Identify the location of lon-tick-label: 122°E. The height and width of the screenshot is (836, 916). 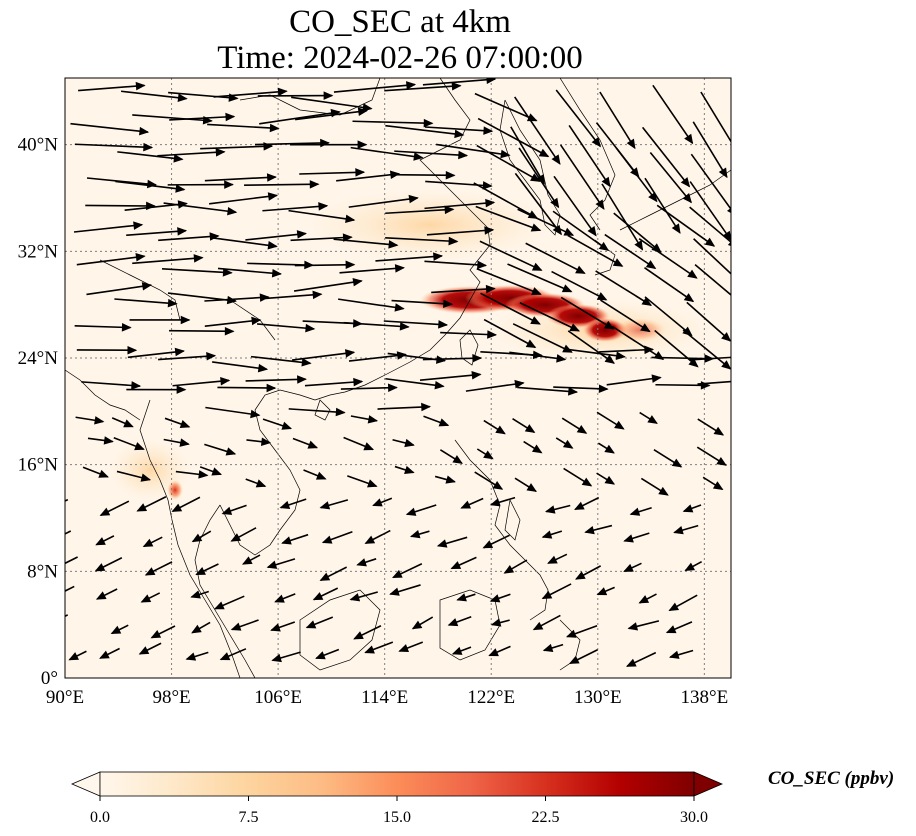
(491, 697).